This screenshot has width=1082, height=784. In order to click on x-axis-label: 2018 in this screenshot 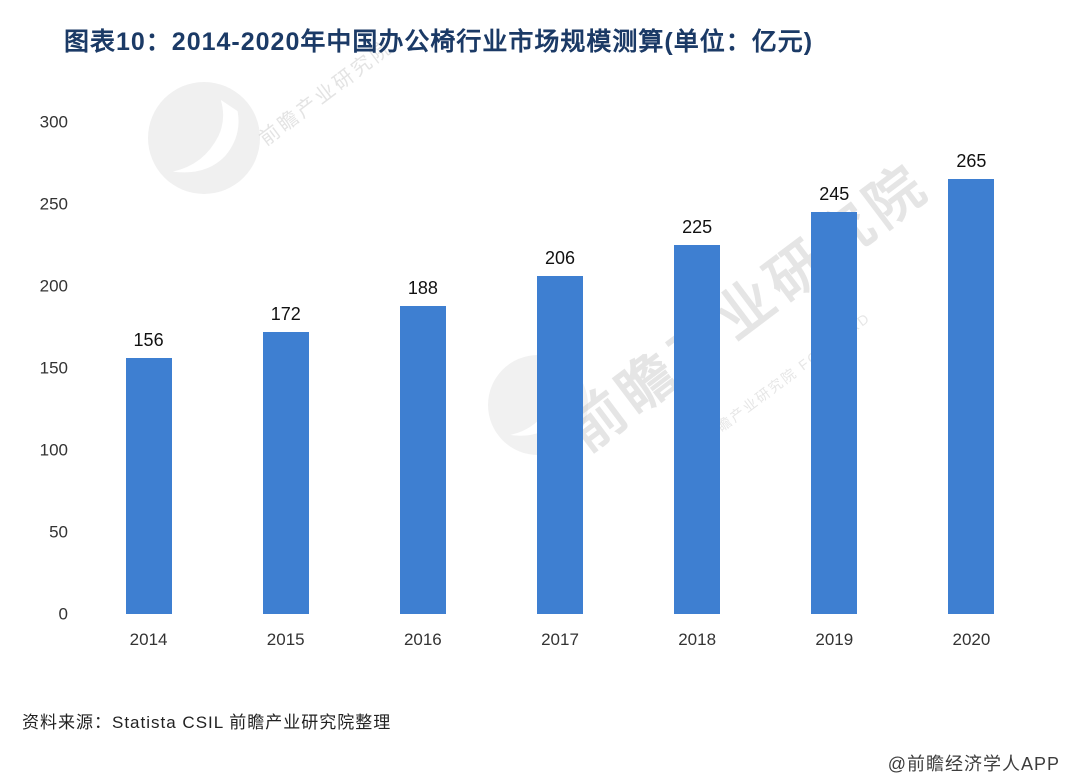, I will do `click(697, 639)`.